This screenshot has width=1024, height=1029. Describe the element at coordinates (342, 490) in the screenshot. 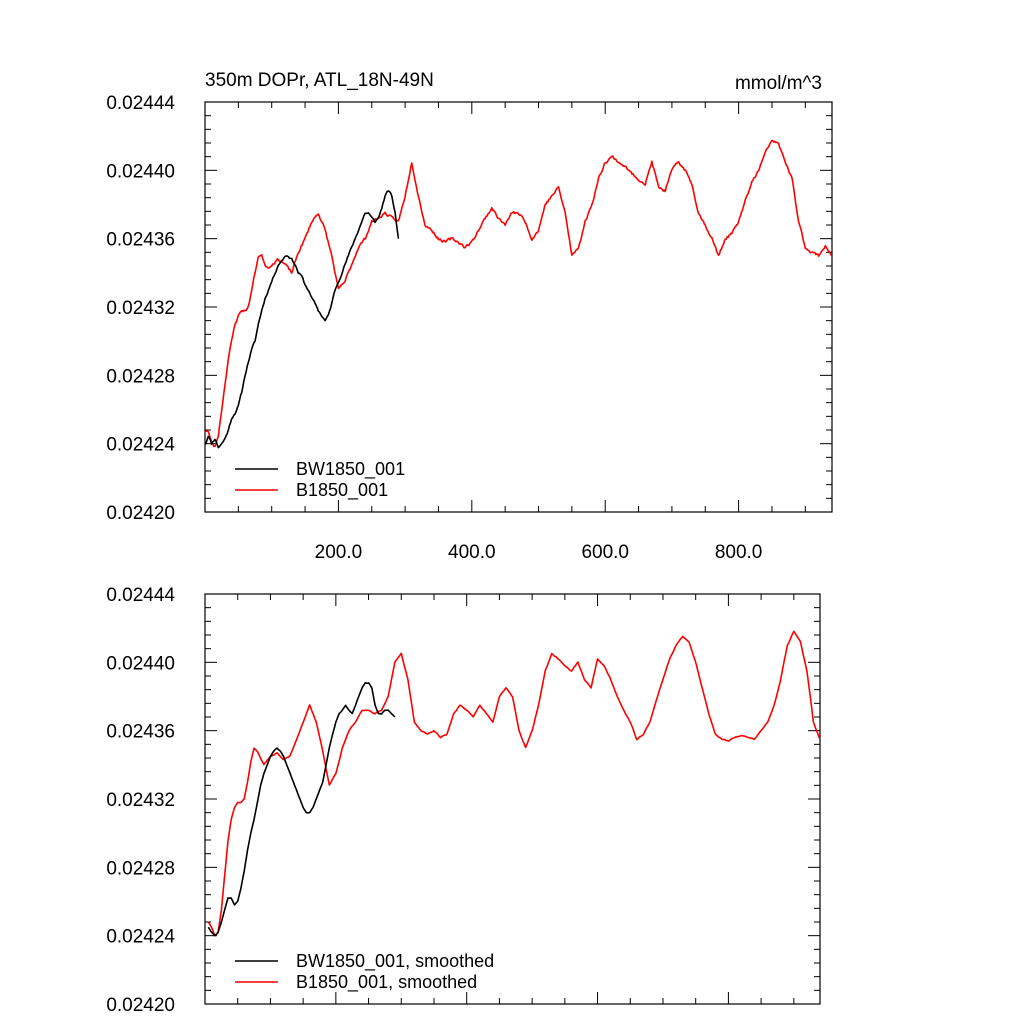

I see `legend-label: B1850_001` at that location.